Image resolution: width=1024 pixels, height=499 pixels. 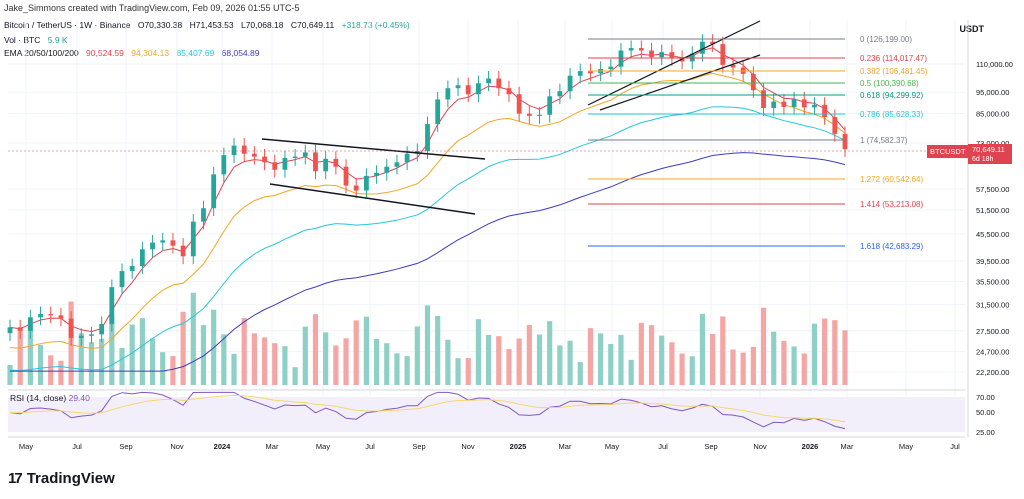 I want to click on ema-100-value: 85,407.69, so click(x=195, y=53).